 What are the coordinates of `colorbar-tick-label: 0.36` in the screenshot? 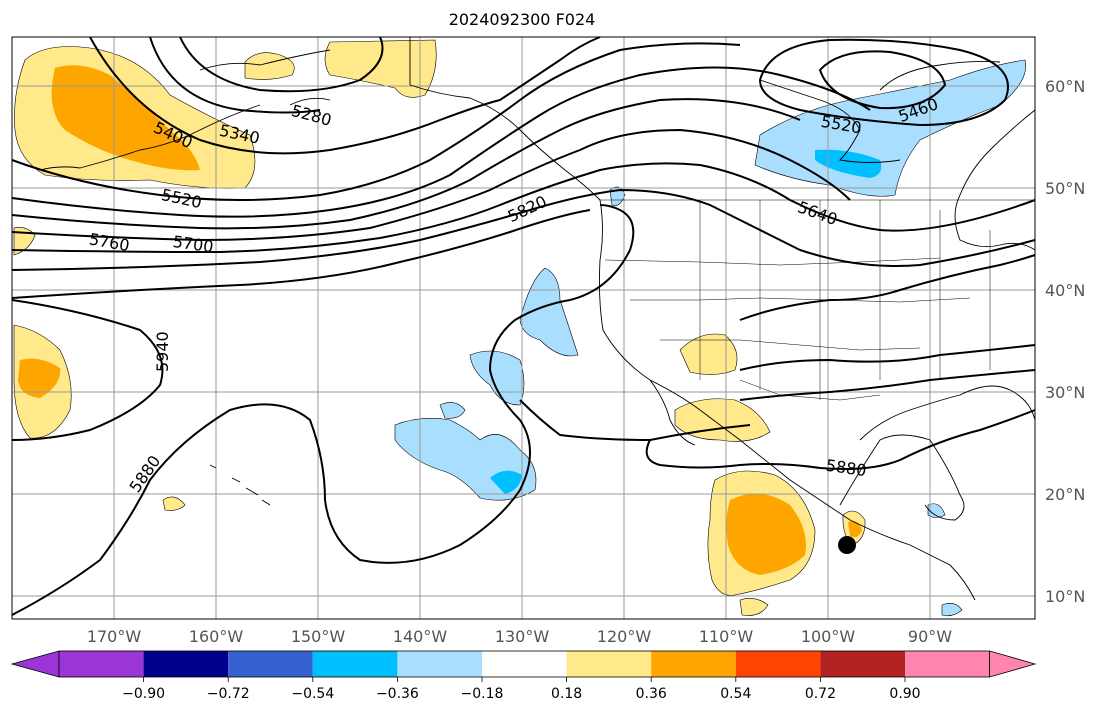 It's located at (651, 694).